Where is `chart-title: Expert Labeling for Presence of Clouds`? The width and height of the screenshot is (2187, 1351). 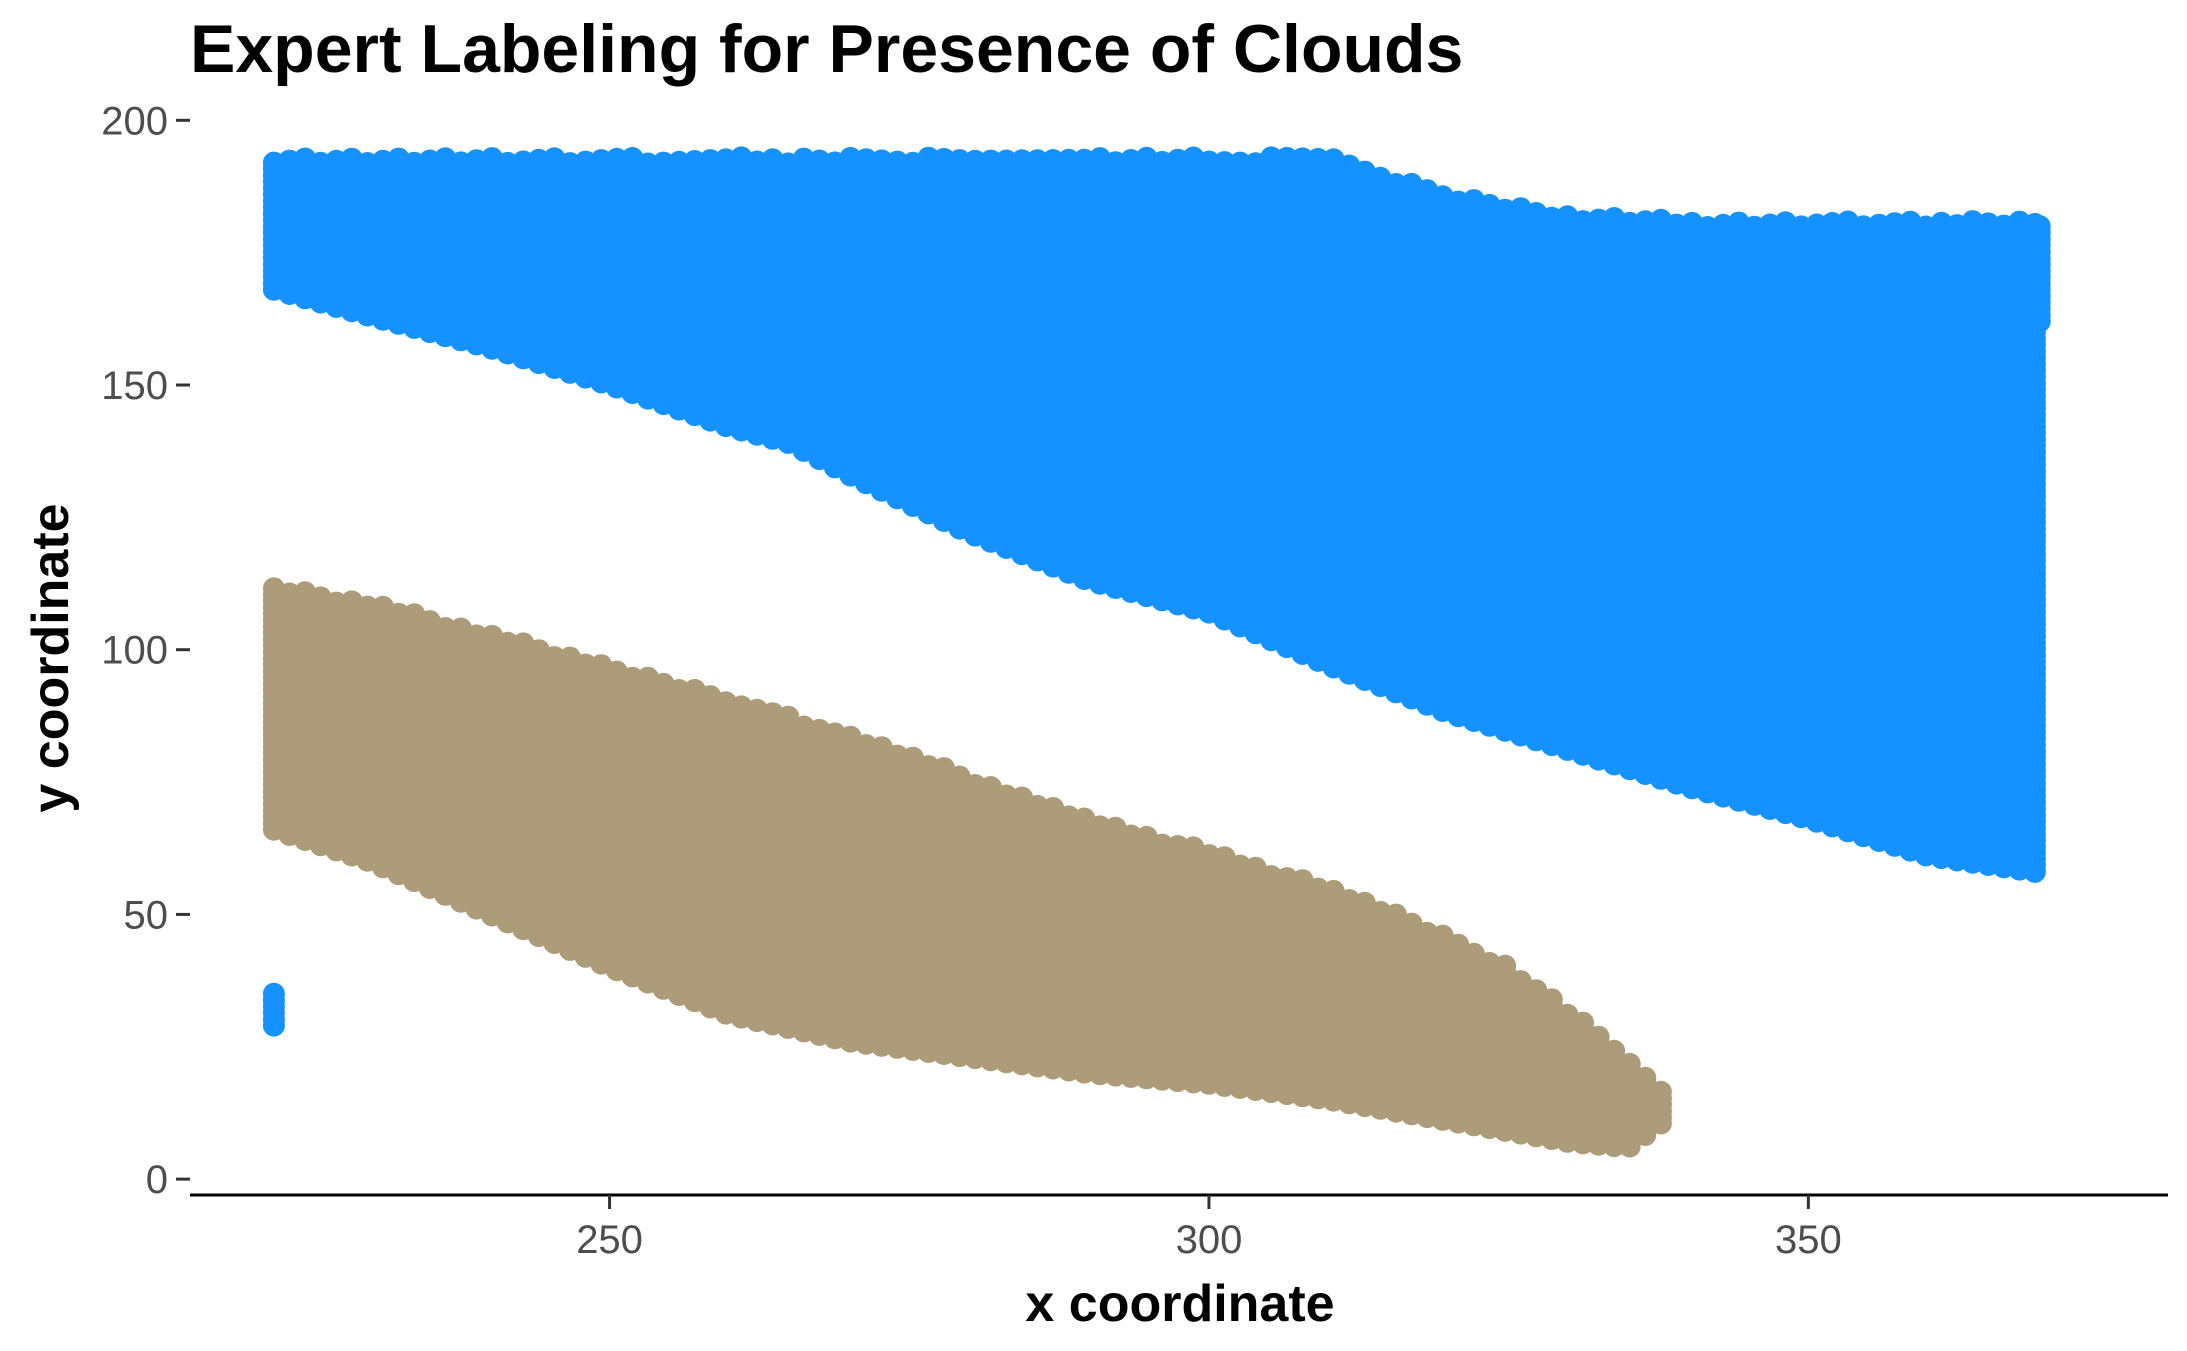
chart-title: Expert Labeling for Presence of Clouds is located at coordinates (826, 49).